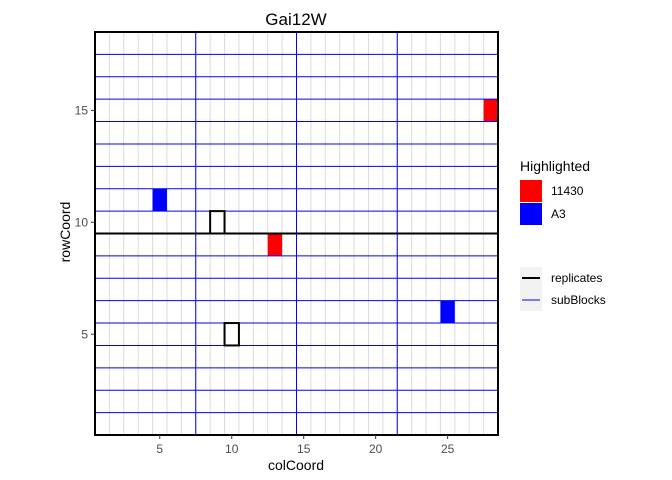 The width and height of the screenshot is (672, 480). What do you see at coordinates (304, 449) in the screenshot?
I see `x-tick-label: 15` at bounding box center [304, 449].